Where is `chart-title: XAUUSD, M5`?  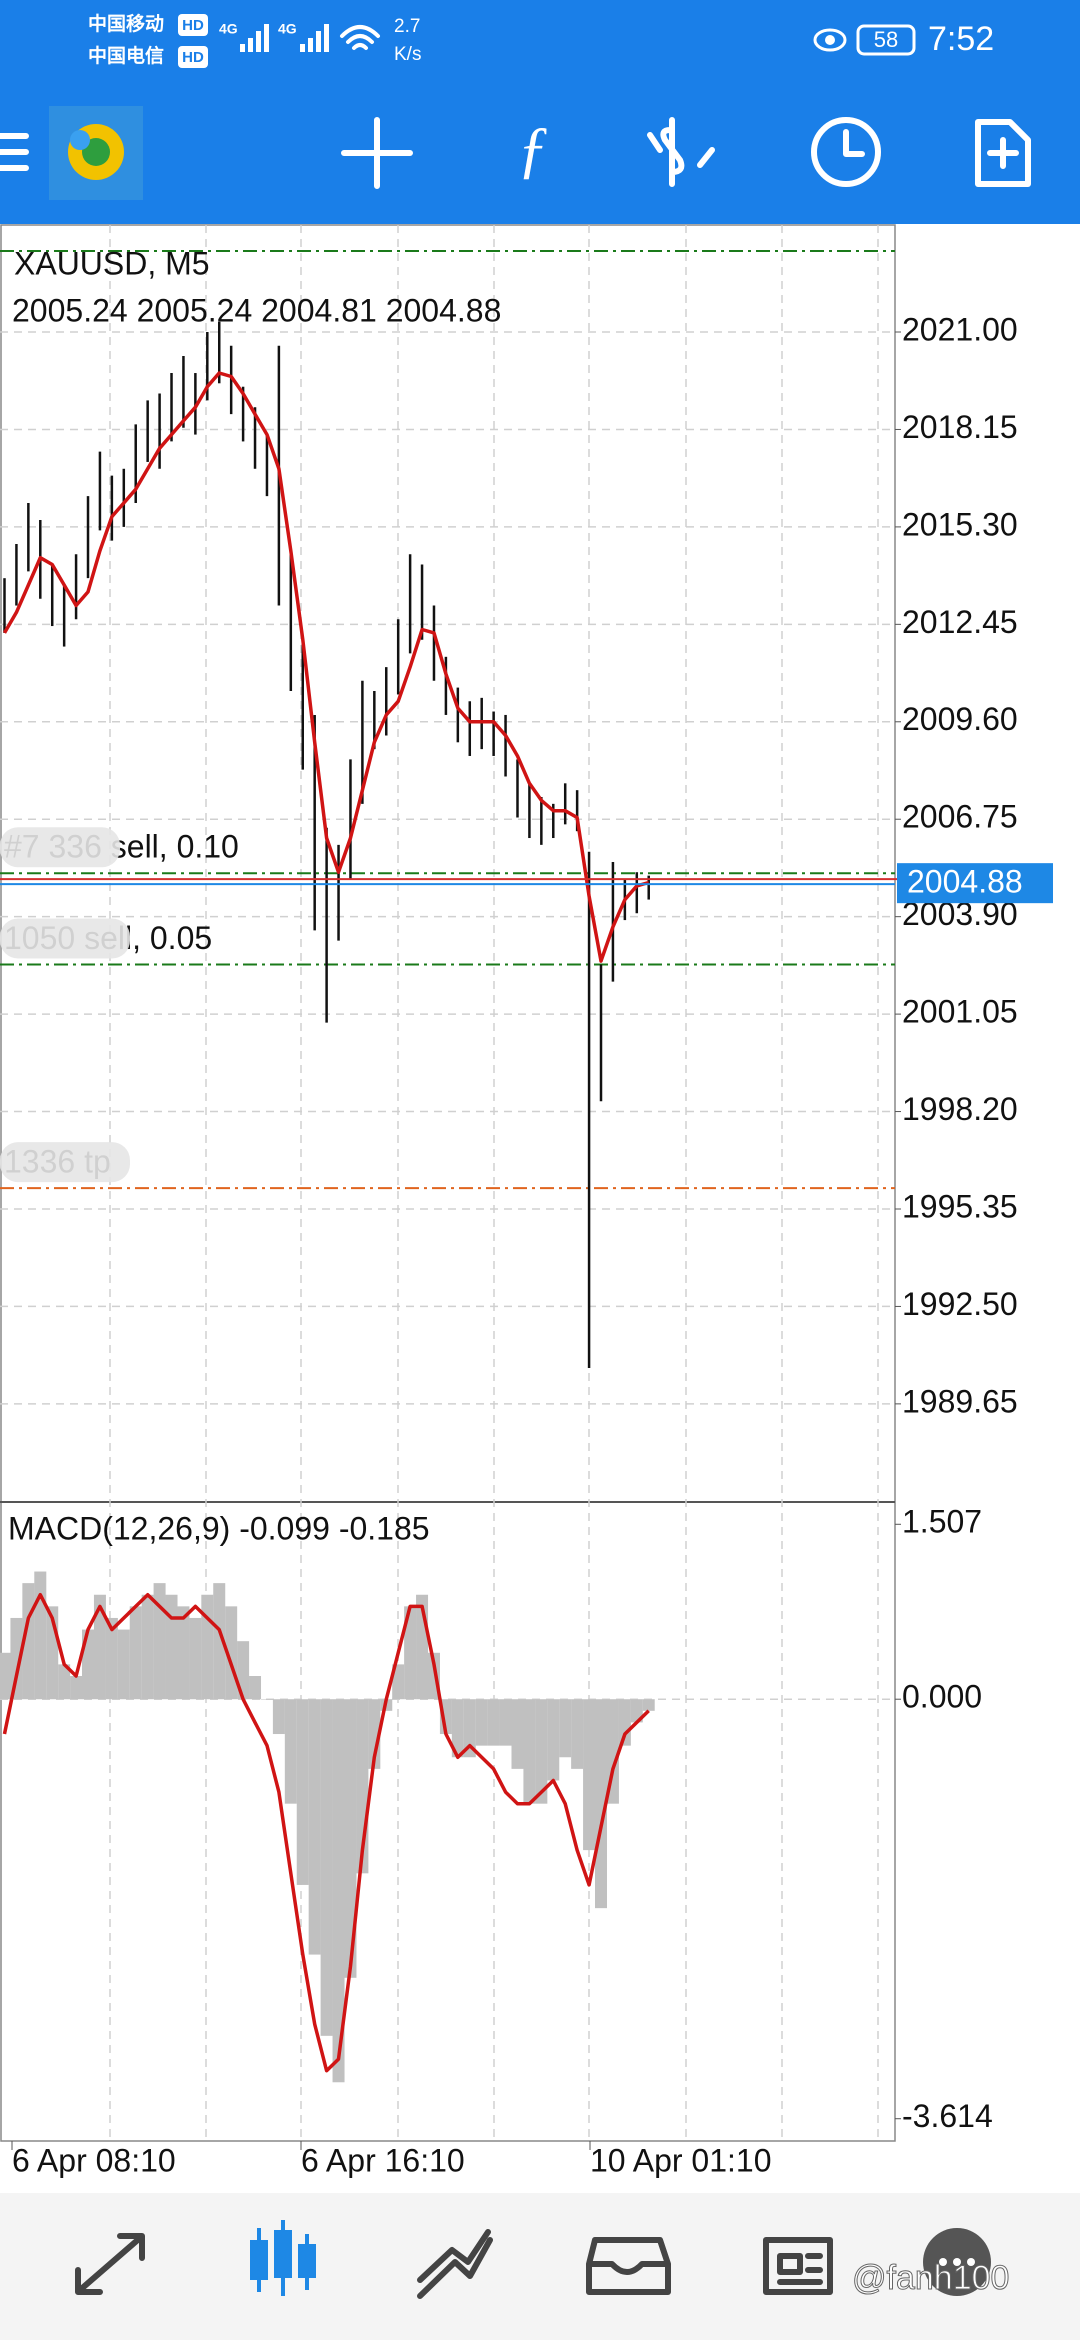 chart-title: XAUUSD, M5 is located at coordinates (112, 263).